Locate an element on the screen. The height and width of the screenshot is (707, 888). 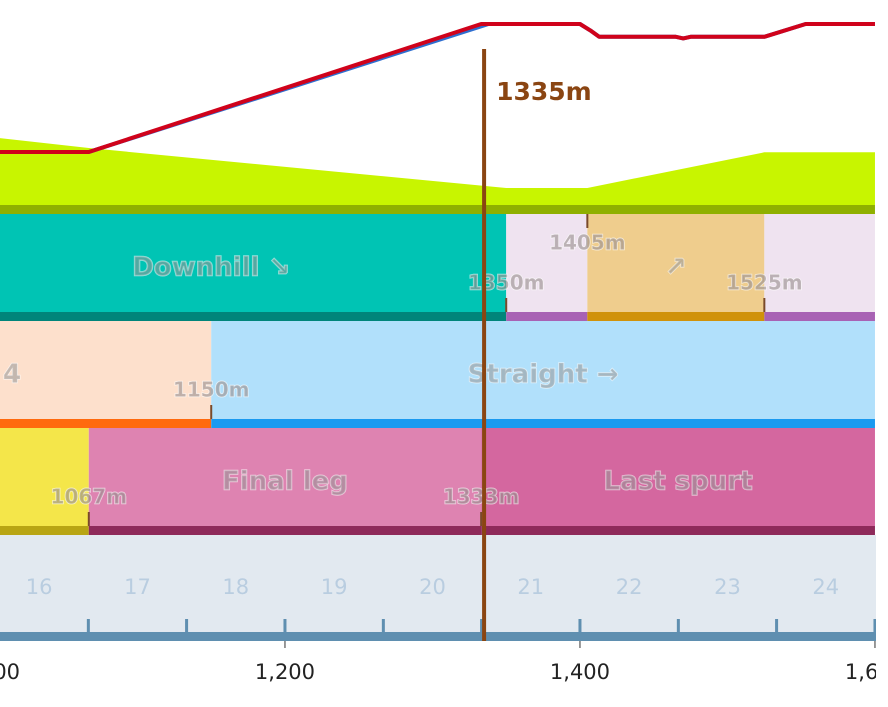
segment-label: Final leg is located at coordinates (285, 482).